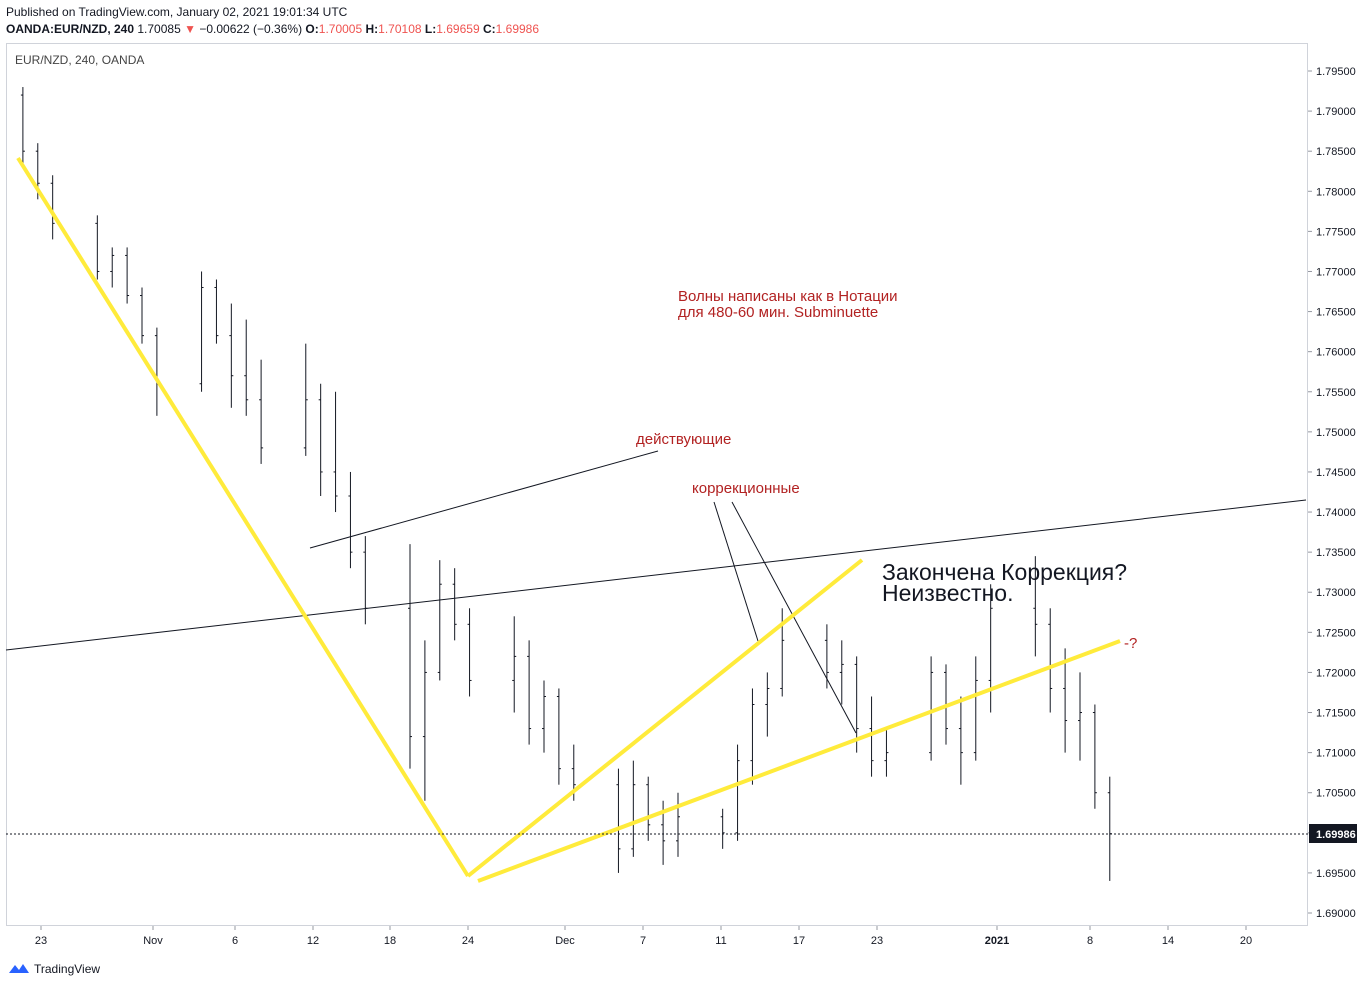 The height and width of the screenshot is (989, 1366). Describe the element at coordinates (313, 941) in the screenshot. I see `x-tick-label: 12` at that location.